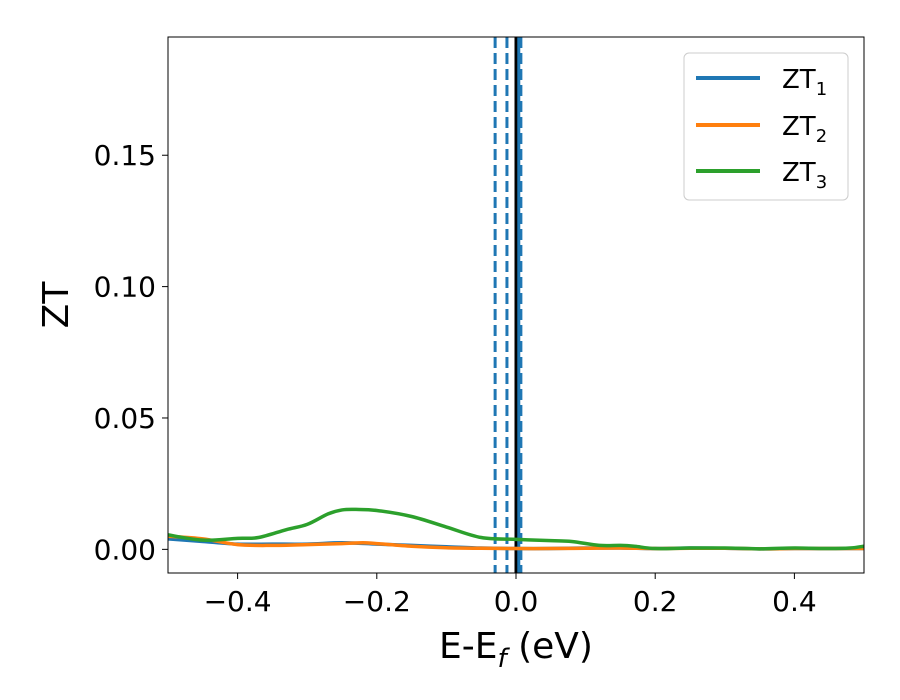 This screenshot has height=700, width=900. What do you see at coordinates (377, 601) in the screenshot?
I see `x-tick-label: −0.2` at bounding box center [377, 601].